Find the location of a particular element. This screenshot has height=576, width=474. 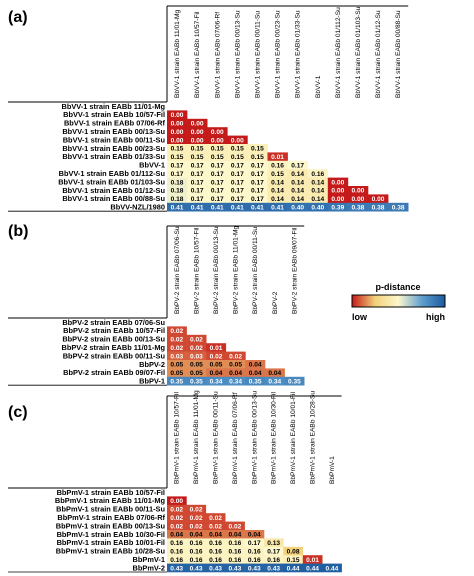

row-label: BbVV-1 is located at coordinates (152, 165).